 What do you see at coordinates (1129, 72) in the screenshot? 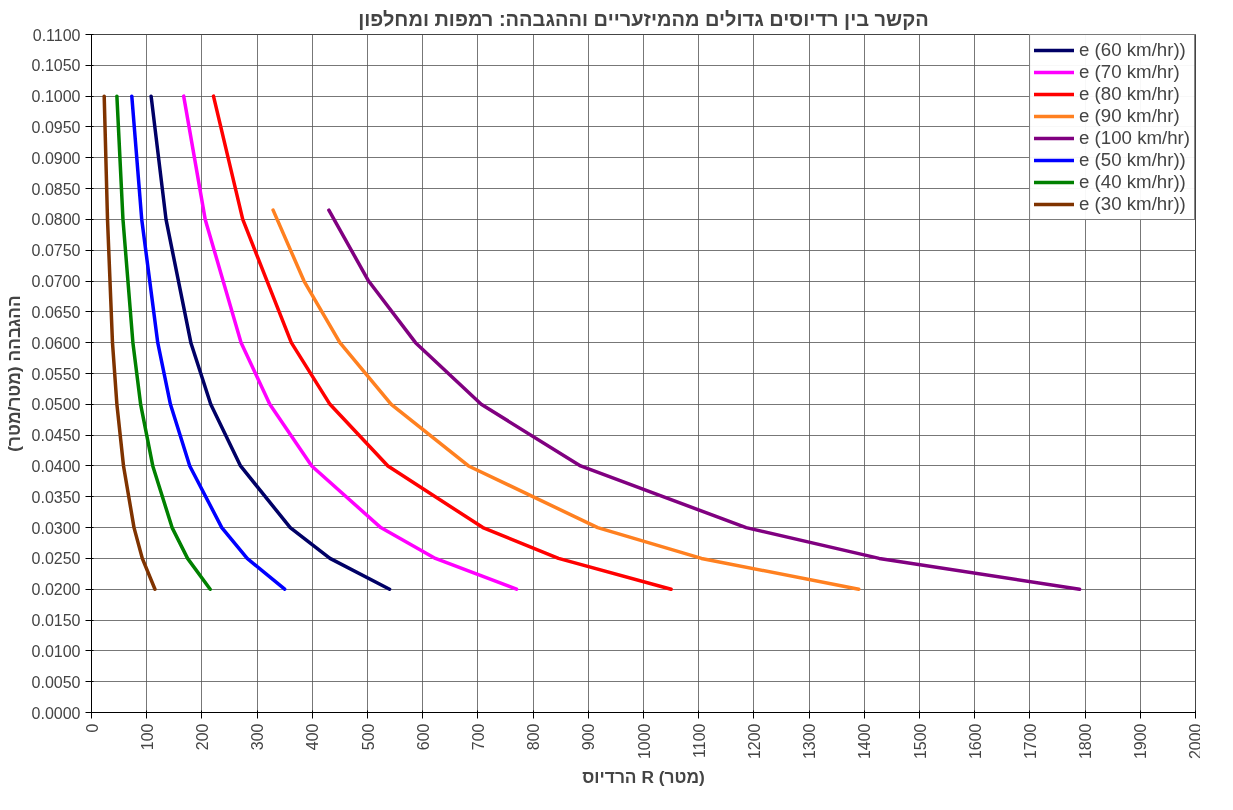
I see `legend-label: e (70 km/hr)` at bounding box center [1129, 72].